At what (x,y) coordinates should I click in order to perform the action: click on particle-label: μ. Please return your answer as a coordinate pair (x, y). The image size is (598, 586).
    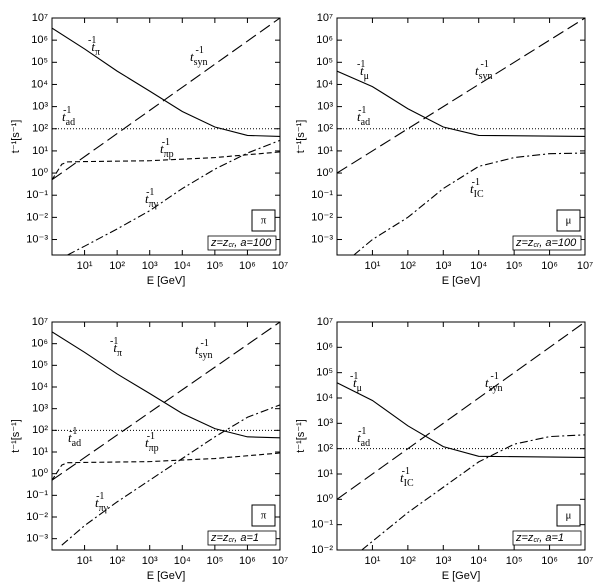
    Looking at the image, I should click on (569, 221).